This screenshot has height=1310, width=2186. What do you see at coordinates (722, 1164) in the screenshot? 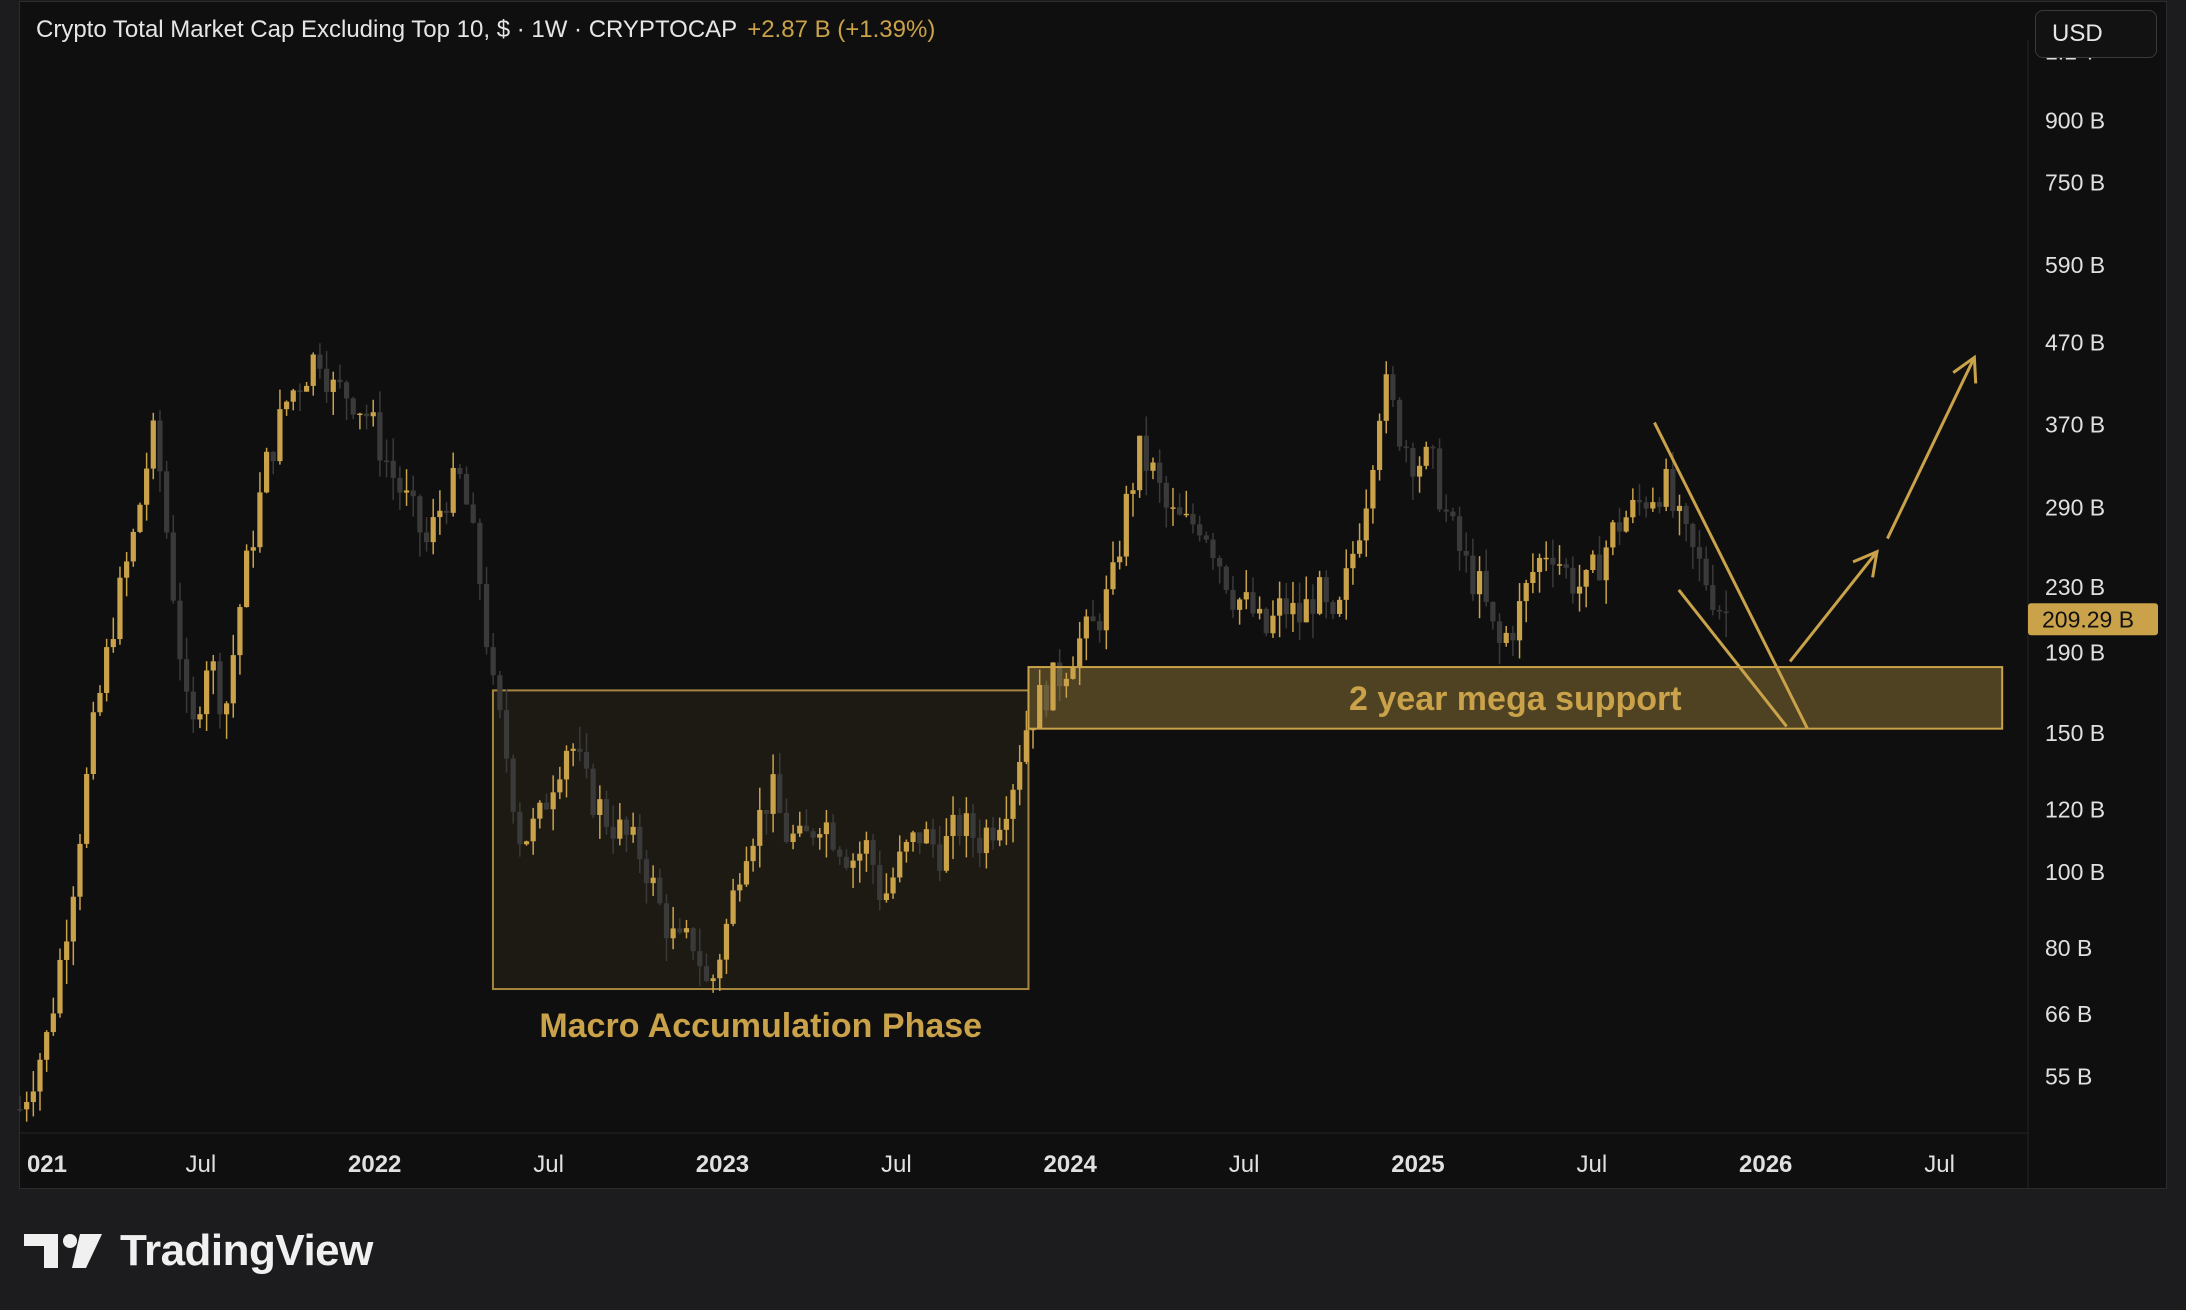
I see `time-tick-label: 2023` at bounding box center [722, 1164].